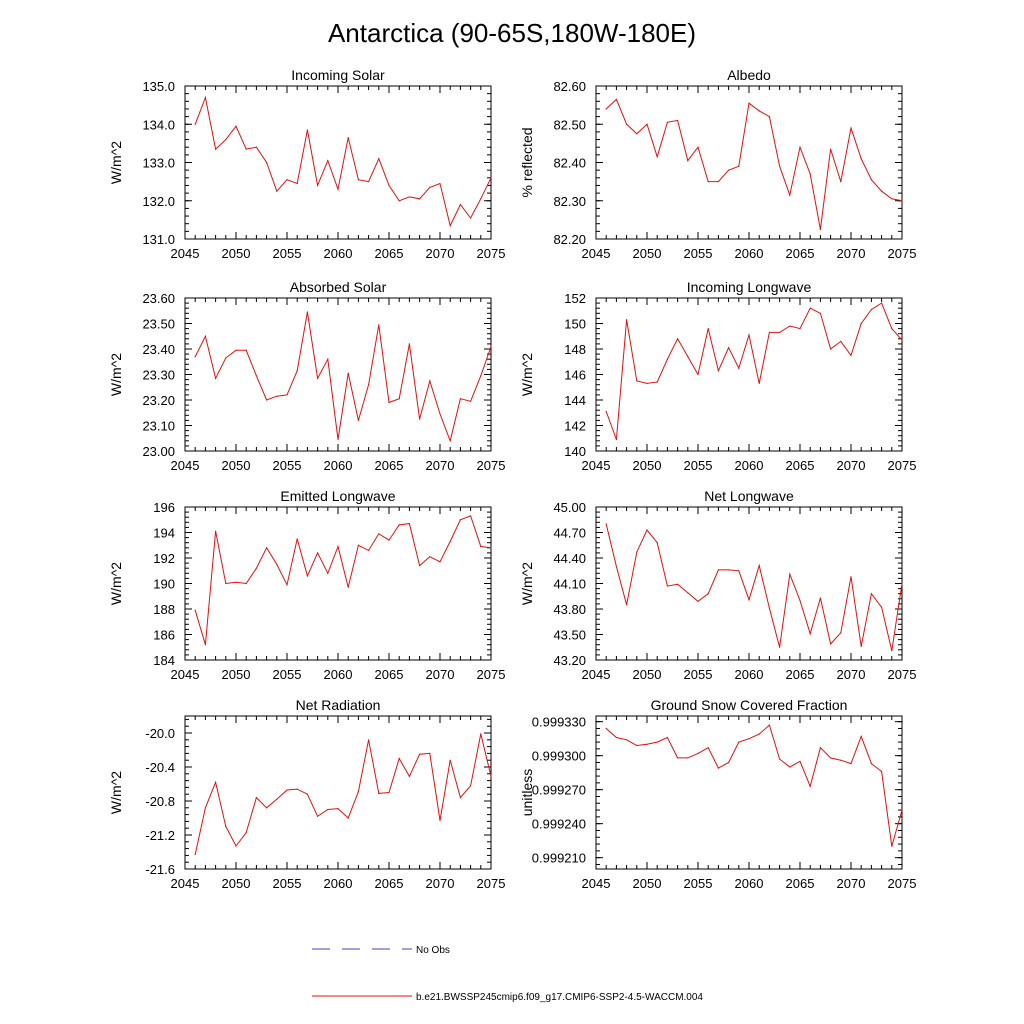 This screenshot has height=1024, width=1024. What do you see at coordinates (559, 756) in the screenshot?
I see `ground-snow-covered-fraction-ytick-label: 0.999300` at bounding box center [559, 756].